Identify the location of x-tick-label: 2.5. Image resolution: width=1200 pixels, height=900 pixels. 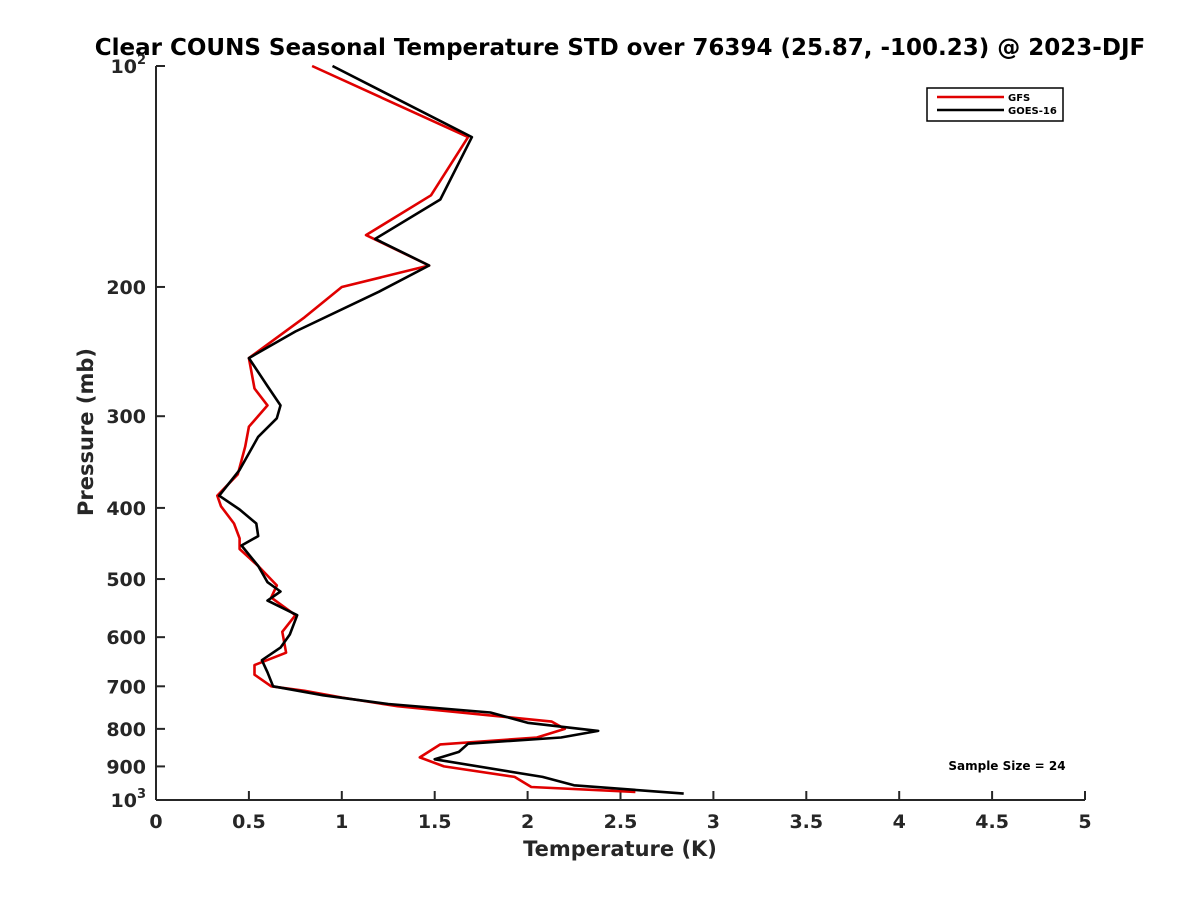
(621, 822).